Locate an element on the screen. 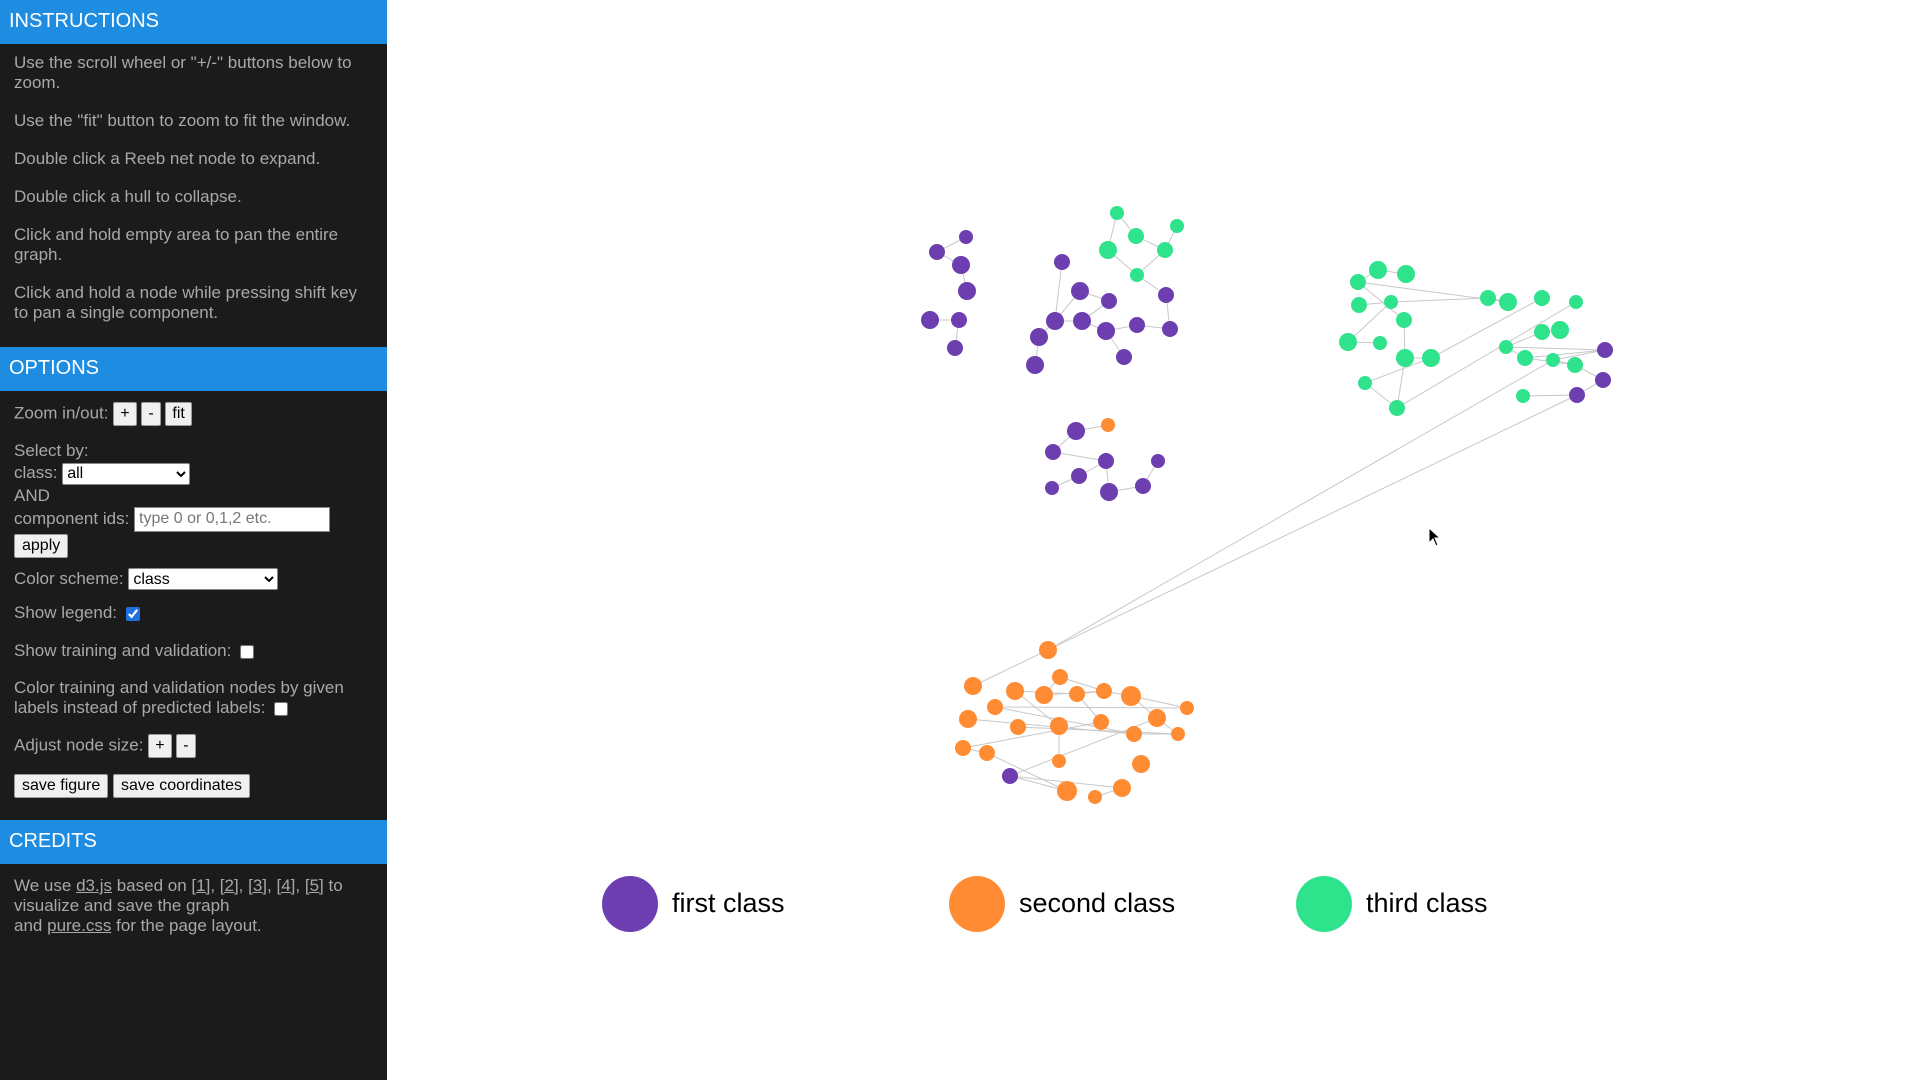 This screenshot has width=1920, height=1080. color-training-checkbox is located at coordinates (281, 708).